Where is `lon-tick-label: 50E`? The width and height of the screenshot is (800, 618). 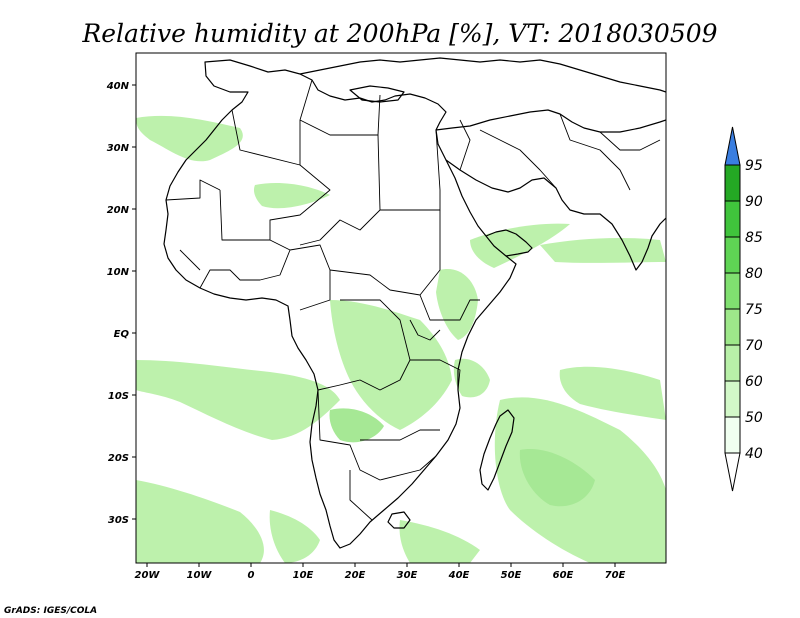 lon-tick-label: 50E is located at coordinates (511, 575).